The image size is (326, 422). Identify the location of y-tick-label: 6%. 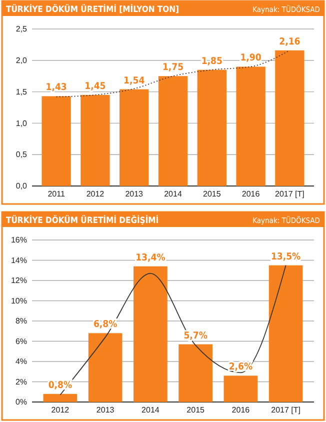
(21, 341).